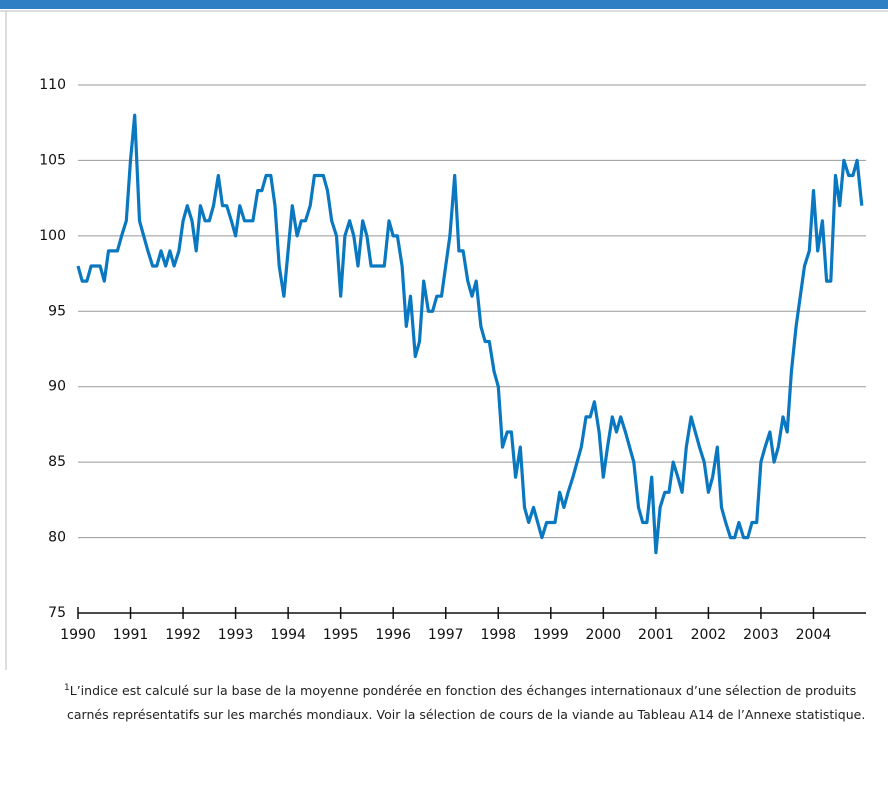 The width and height of the screenshot is (888, 785). What do you see at coordinates (288, 635) in the screenshot?
I see `x-tick-label: 1994` at bounding box center [288, 635].